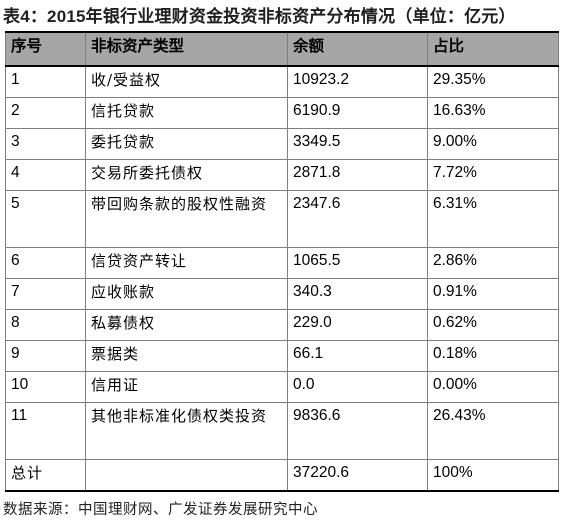  I want to click on row-type: 信贷资产转让, so click(186, 263).